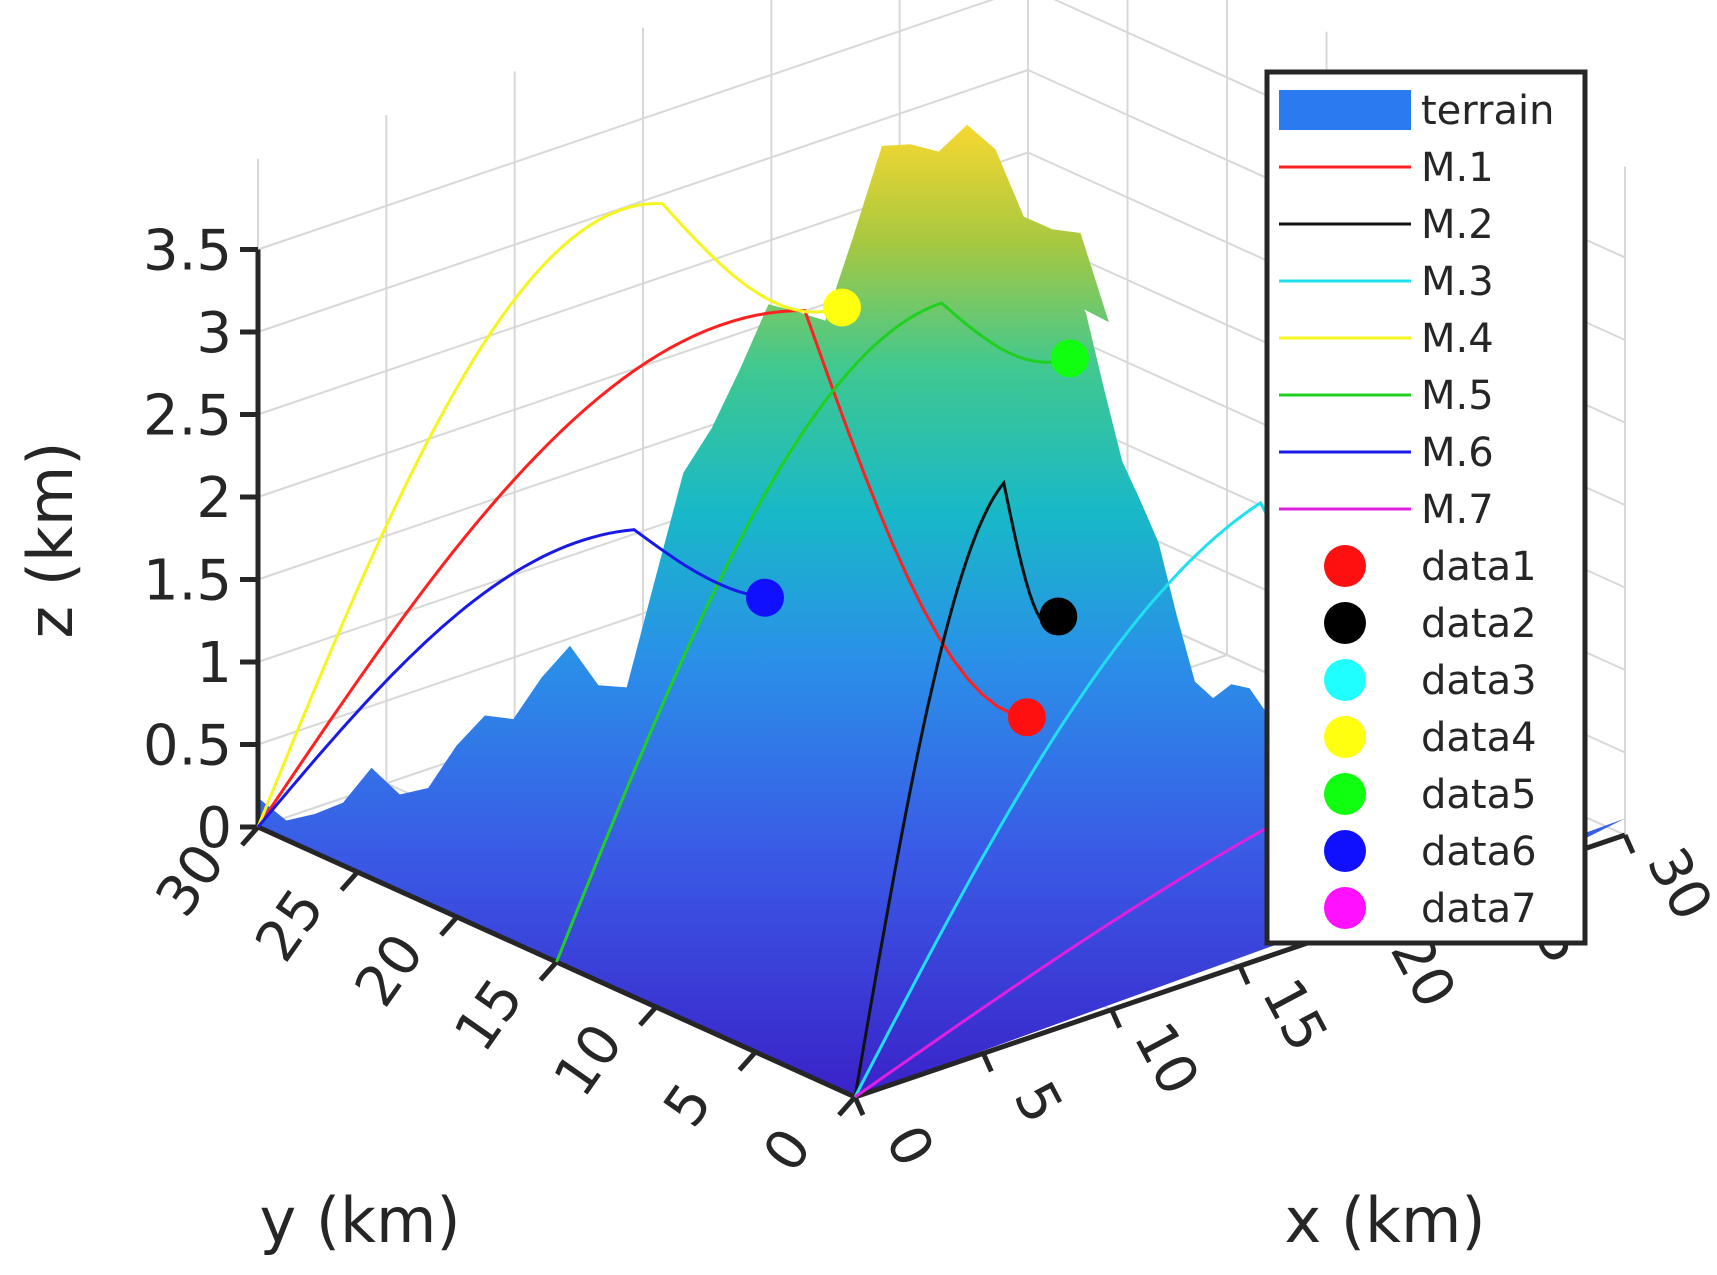  I want to click on x-tick-label: 15, so click(1294, 1015).